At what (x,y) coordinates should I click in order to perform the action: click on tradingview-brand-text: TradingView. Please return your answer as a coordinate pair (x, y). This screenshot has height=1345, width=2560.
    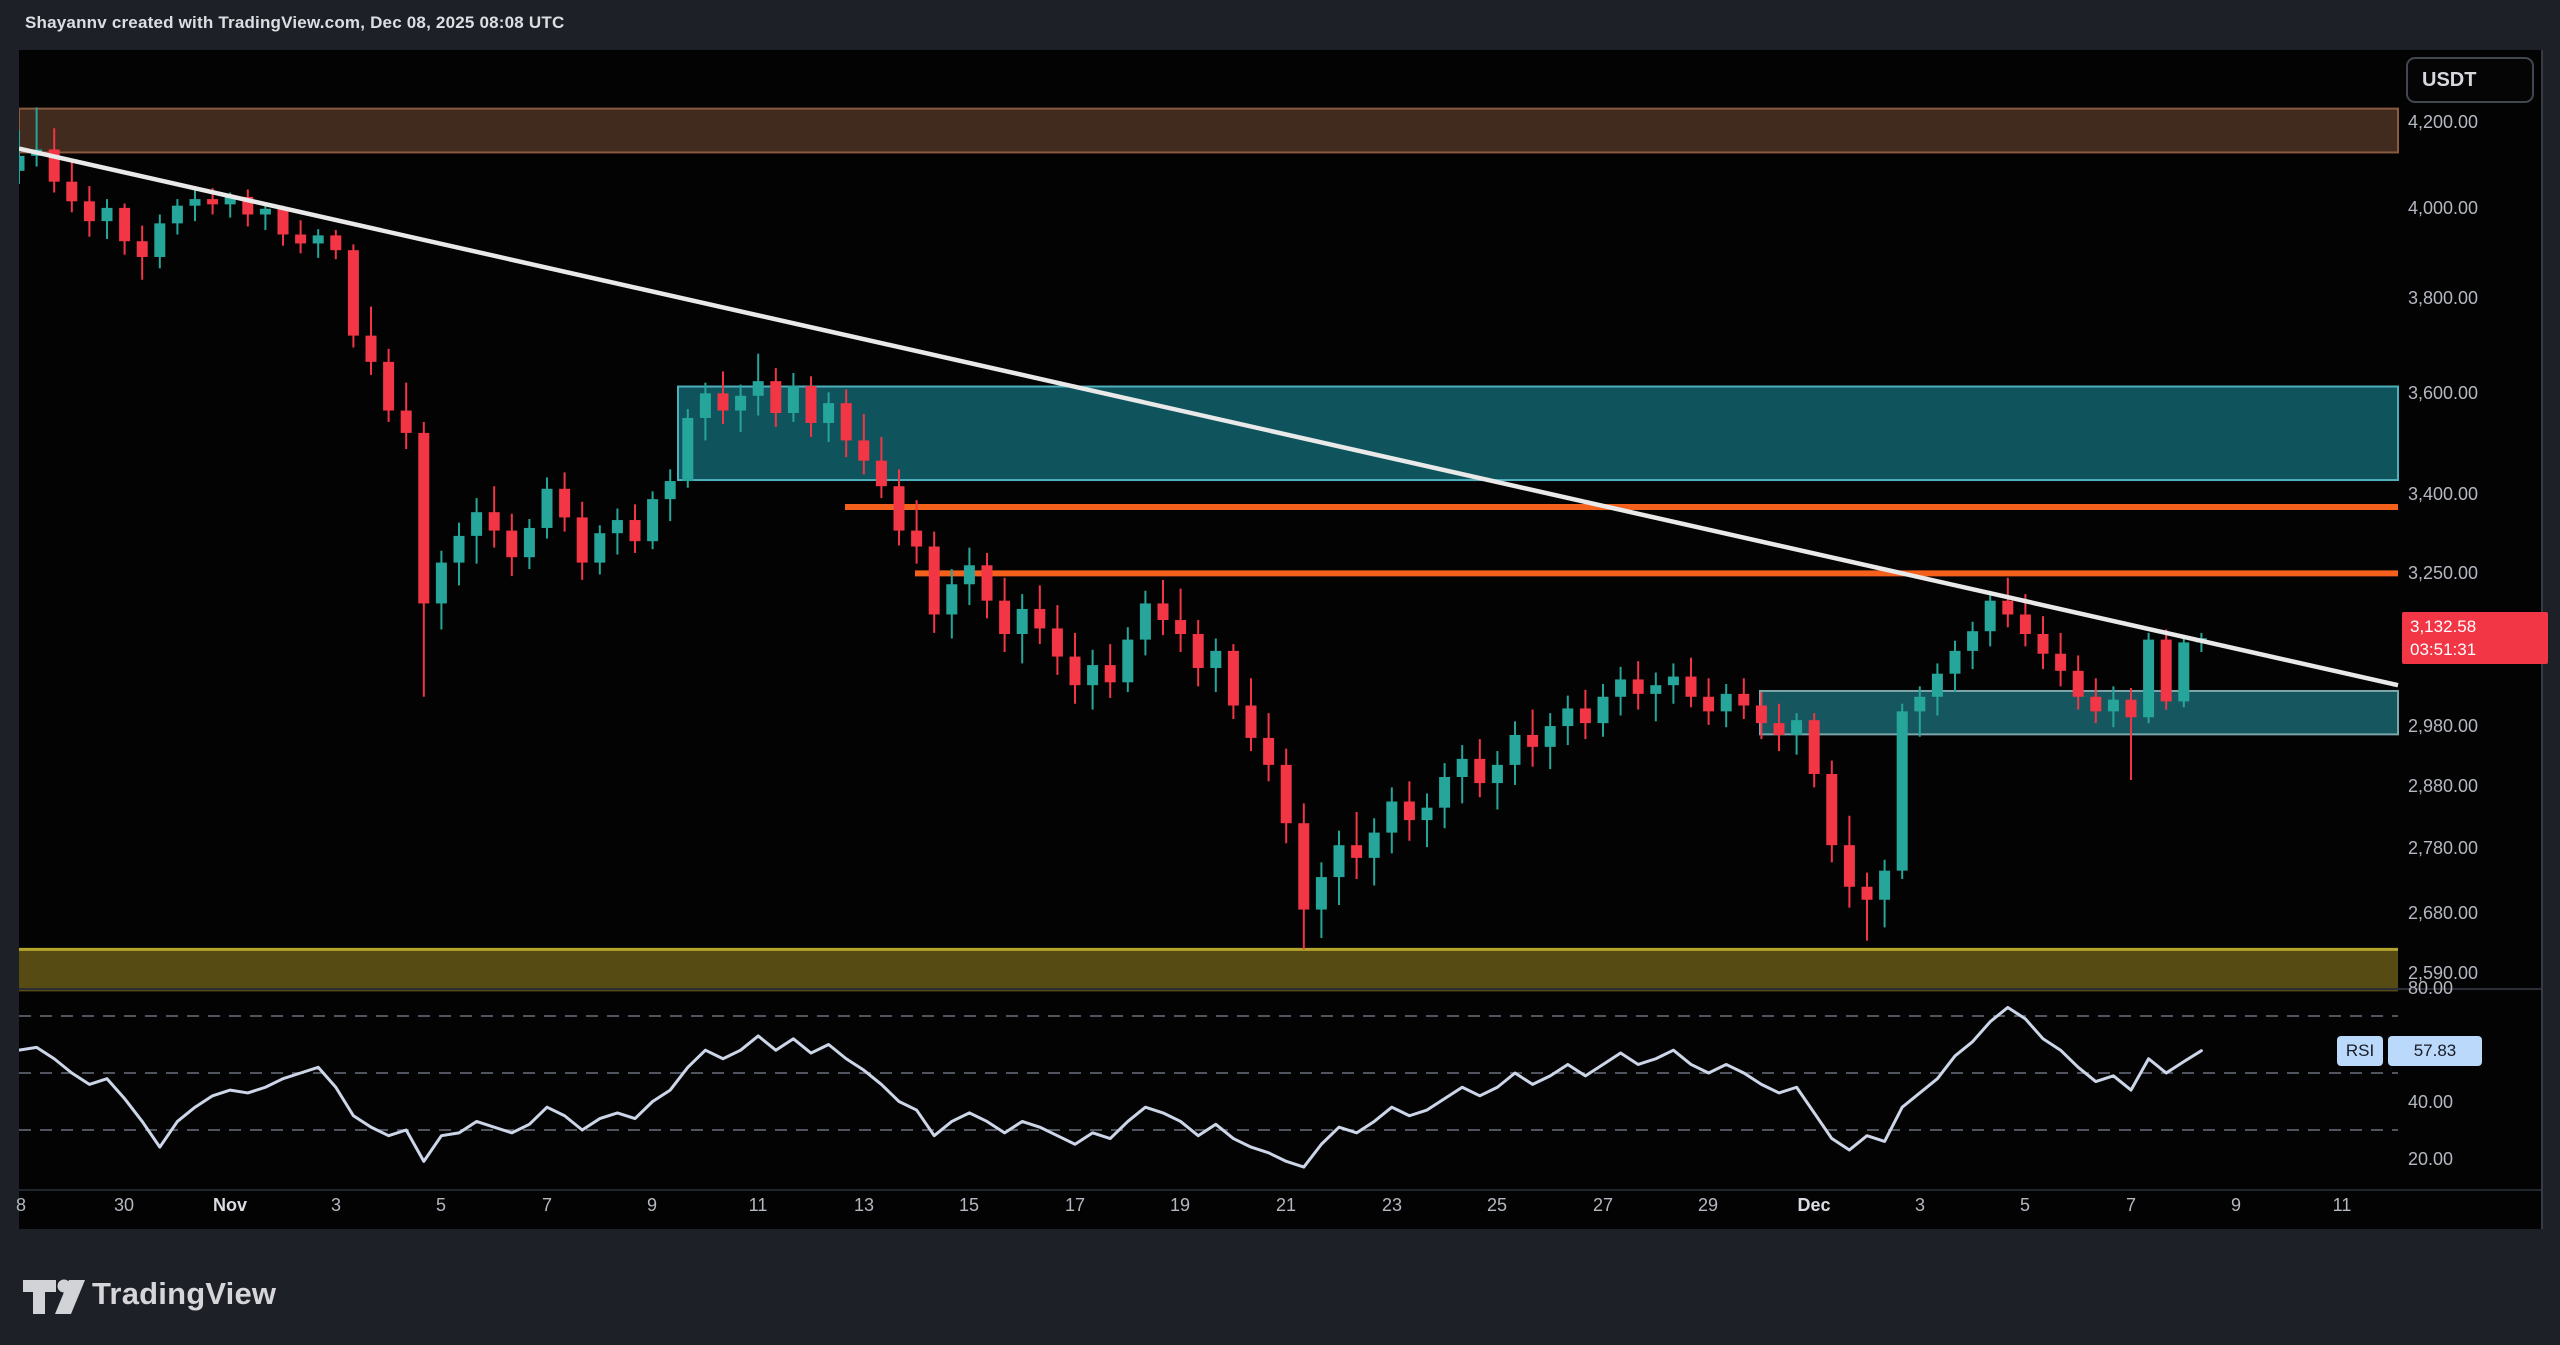
    Looking at the image, I should click on (184, 1293).